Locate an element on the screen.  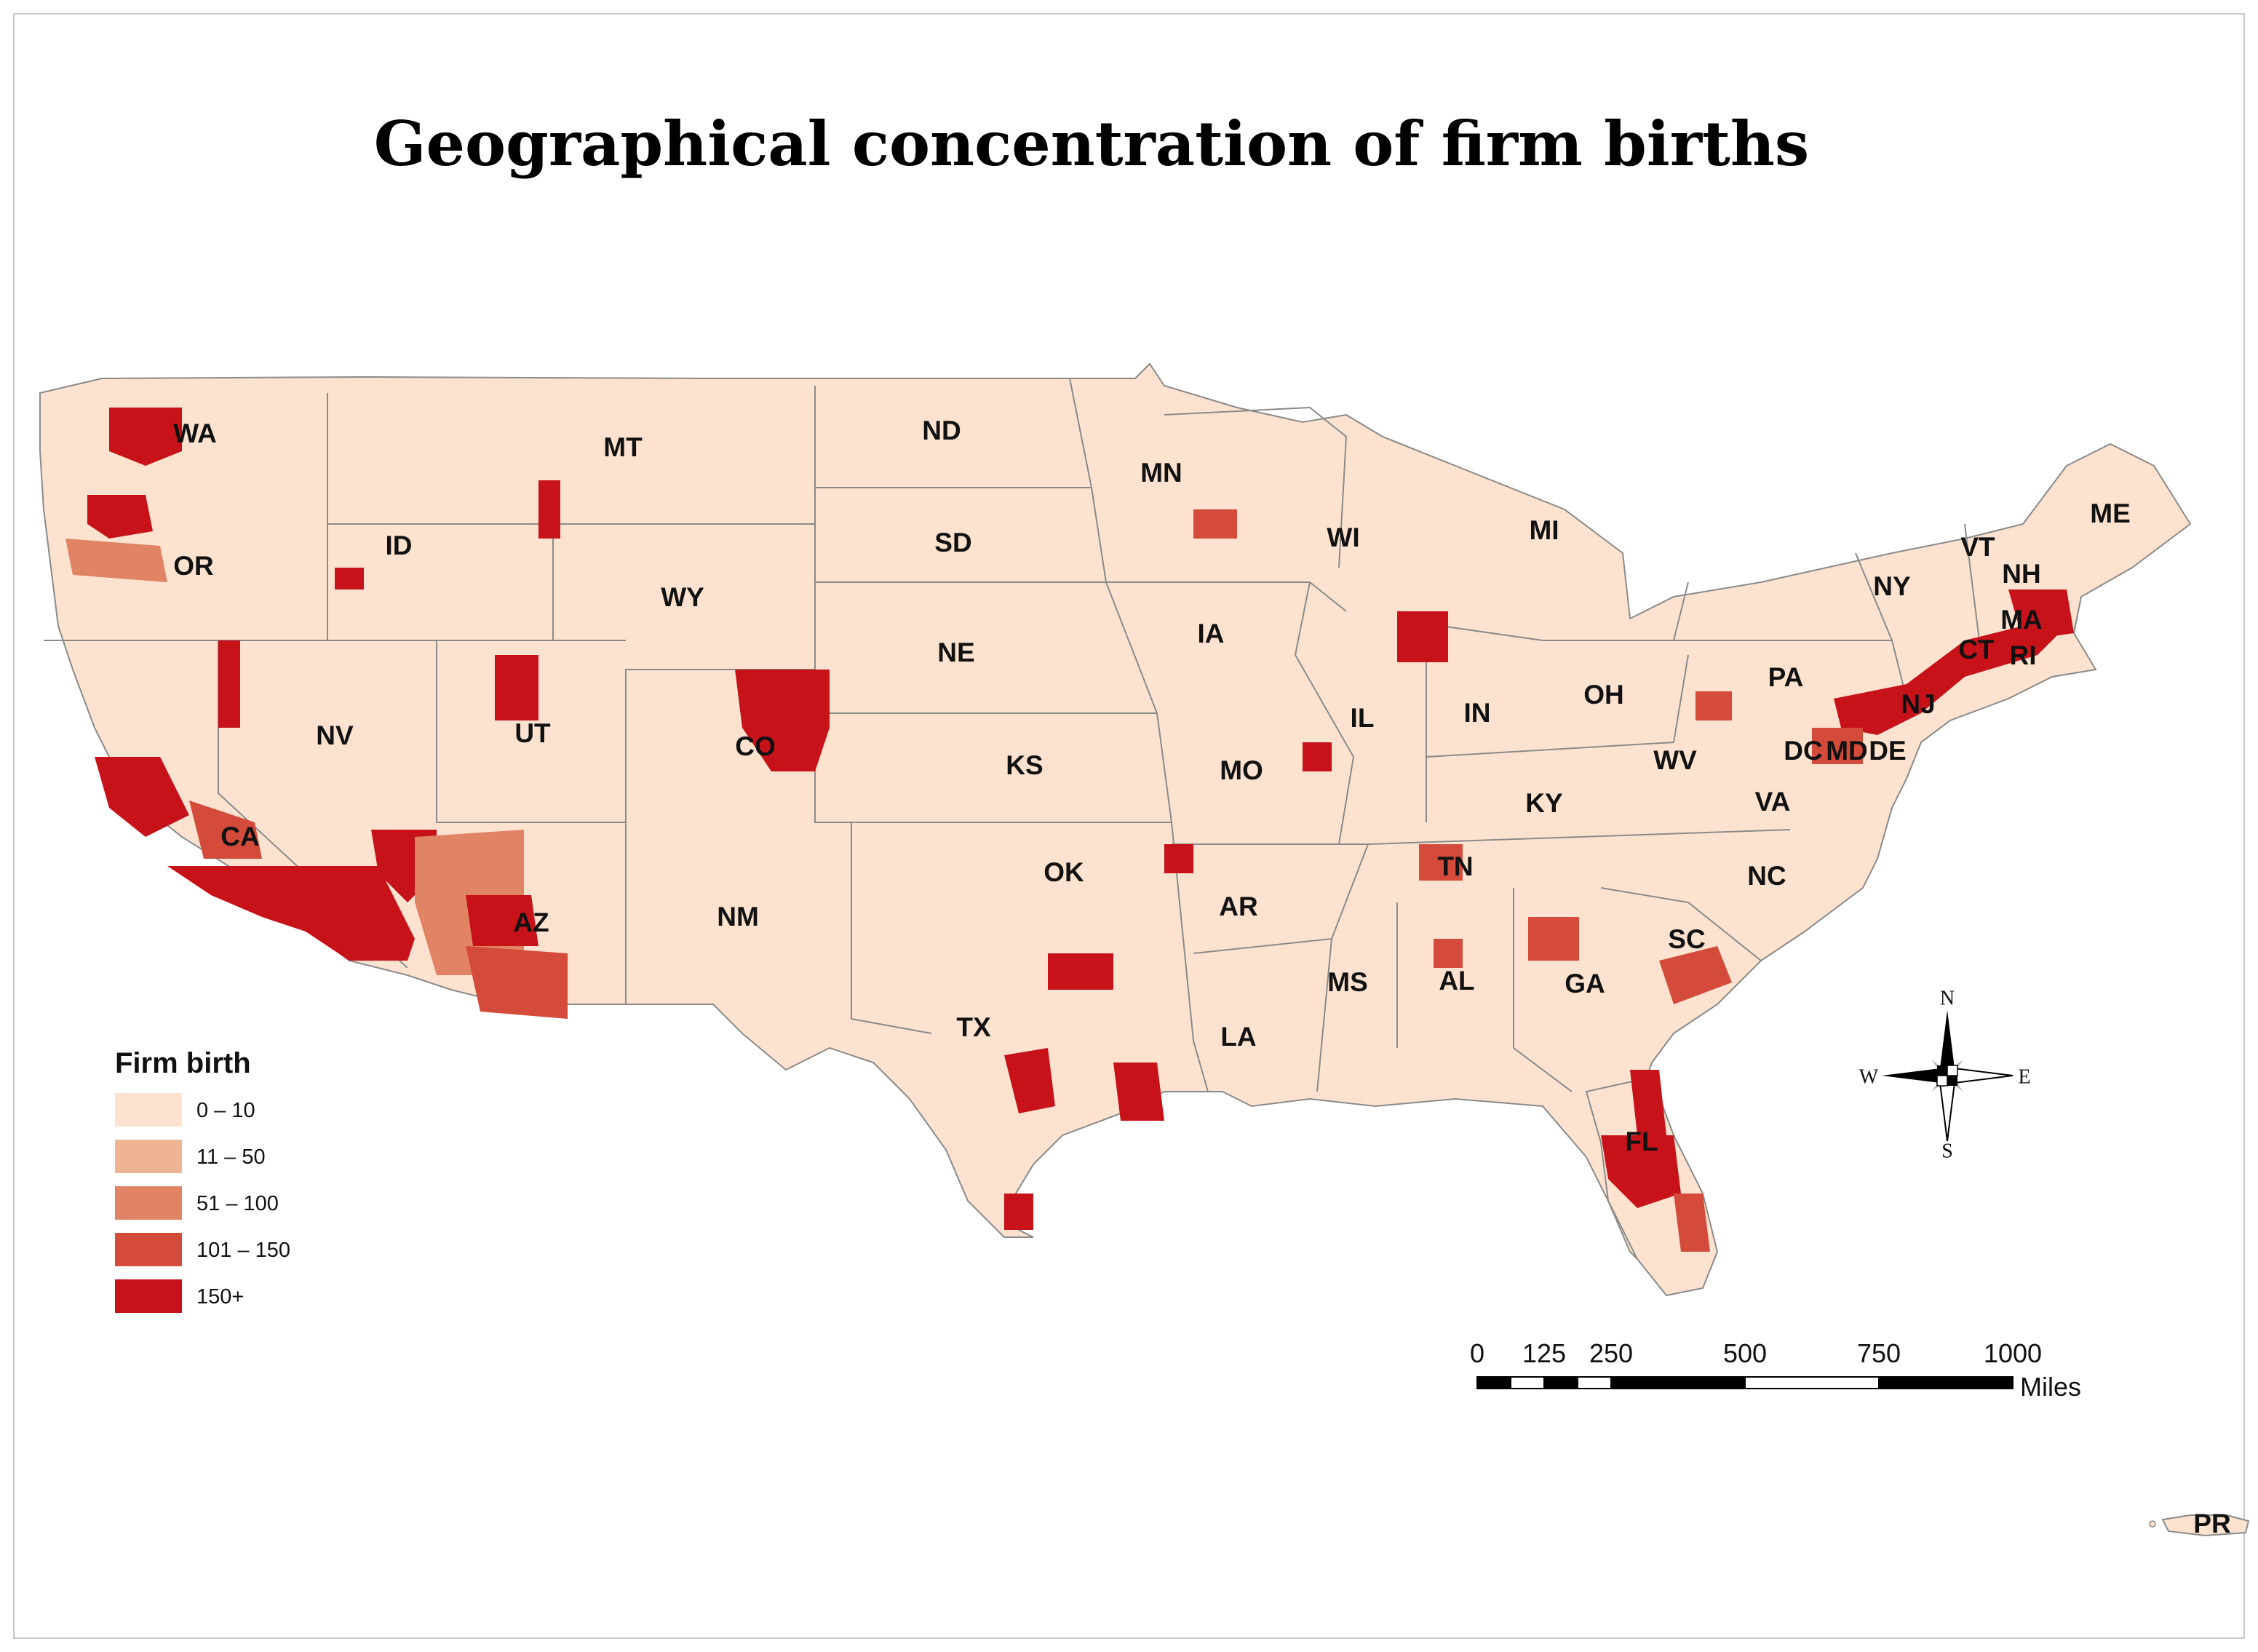
state-label-tn: TN is located at coordinates (1455, 866).